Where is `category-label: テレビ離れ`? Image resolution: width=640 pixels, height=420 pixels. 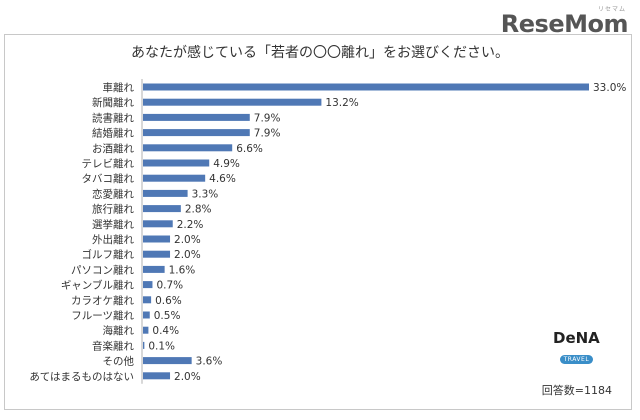
category-label: テレビ離れ is located at coordinates (108, 163).